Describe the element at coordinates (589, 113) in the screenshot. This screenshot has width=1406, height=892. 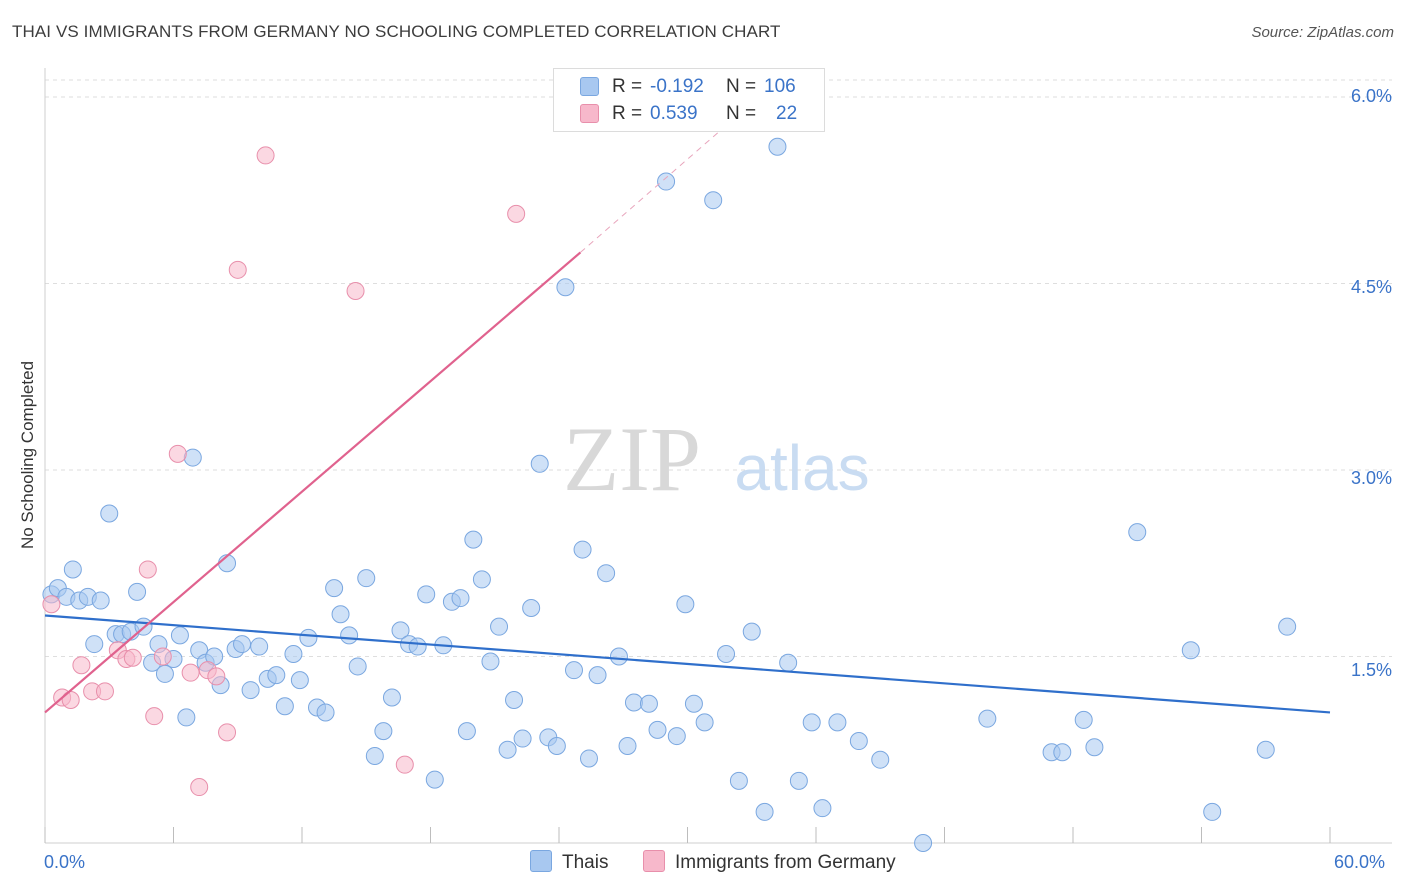
I see `germany-swatch` at that location.